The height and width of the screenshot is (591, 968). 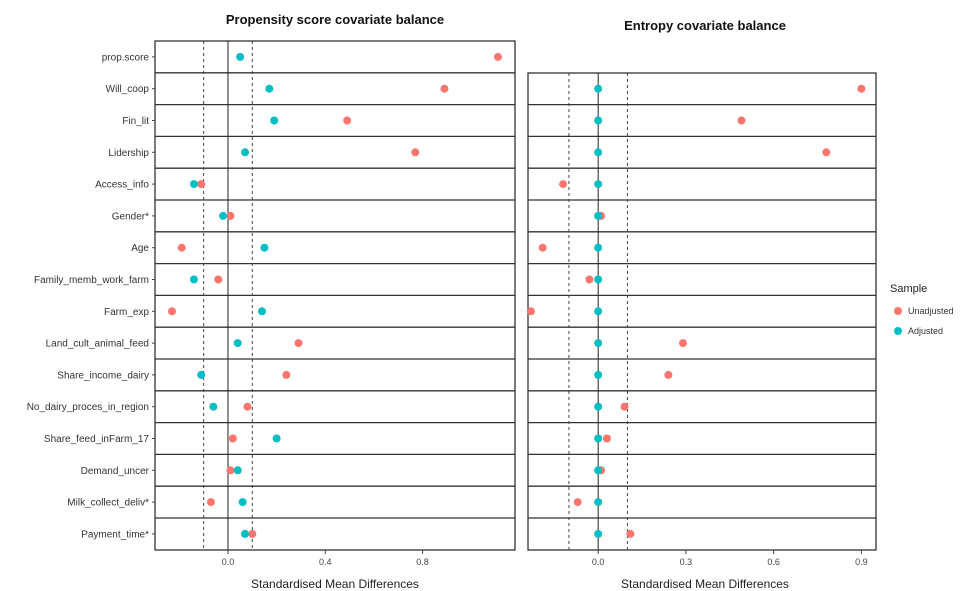 I want to click on row-label-family-memb-work-farm: Family_memb_work_farm, so click(x=91, y=280).